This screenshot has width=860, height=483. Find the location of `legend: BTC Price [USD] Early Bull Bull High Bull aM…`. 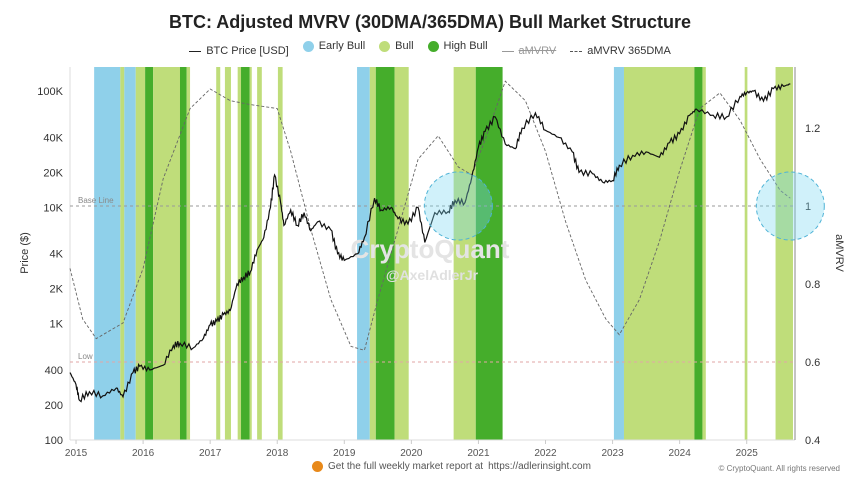

legend: BTC Price [USD] Early Bull Bull High Bull aM… is located at coordinates (430, 48).